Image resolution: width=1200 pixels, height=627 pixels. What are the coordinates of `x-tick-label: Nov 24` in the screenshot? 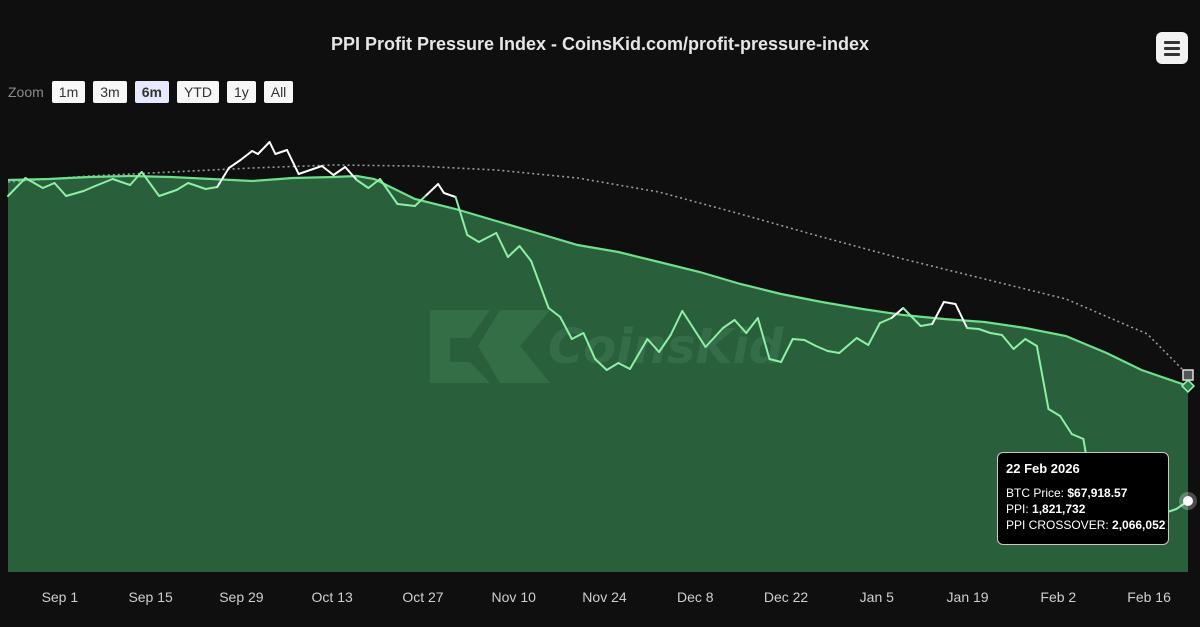 It's located at (604, 597).